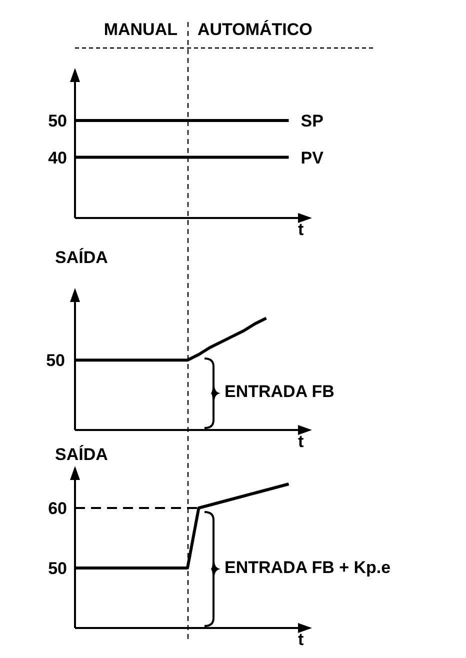 The height and width of the screenshot is (658, 466). I want to click on series-label: SP, so click(312, 120).